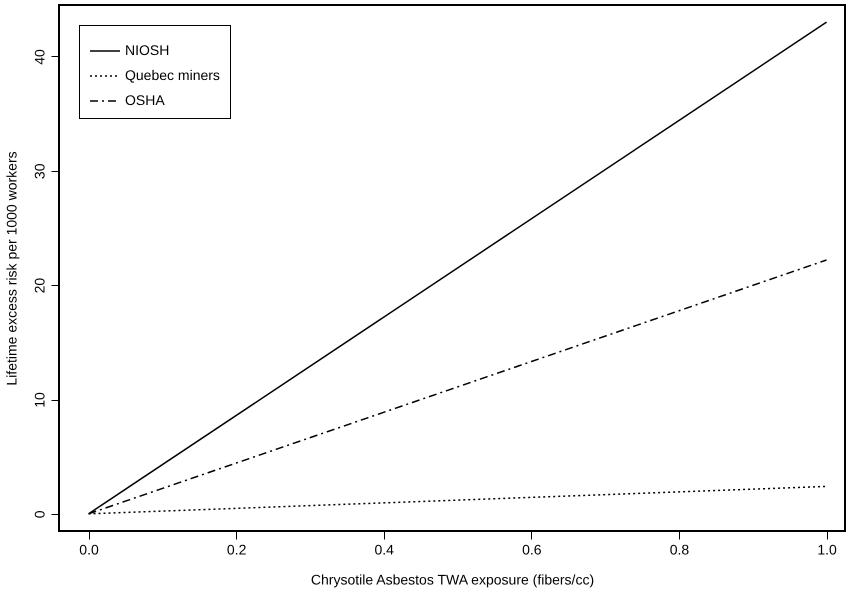 Image resolution: width=856 pixels, height=599 pixels. Describe the element at coordinates (40, 171) in the screenshot. I see `y-tick-label: 30` at that location.